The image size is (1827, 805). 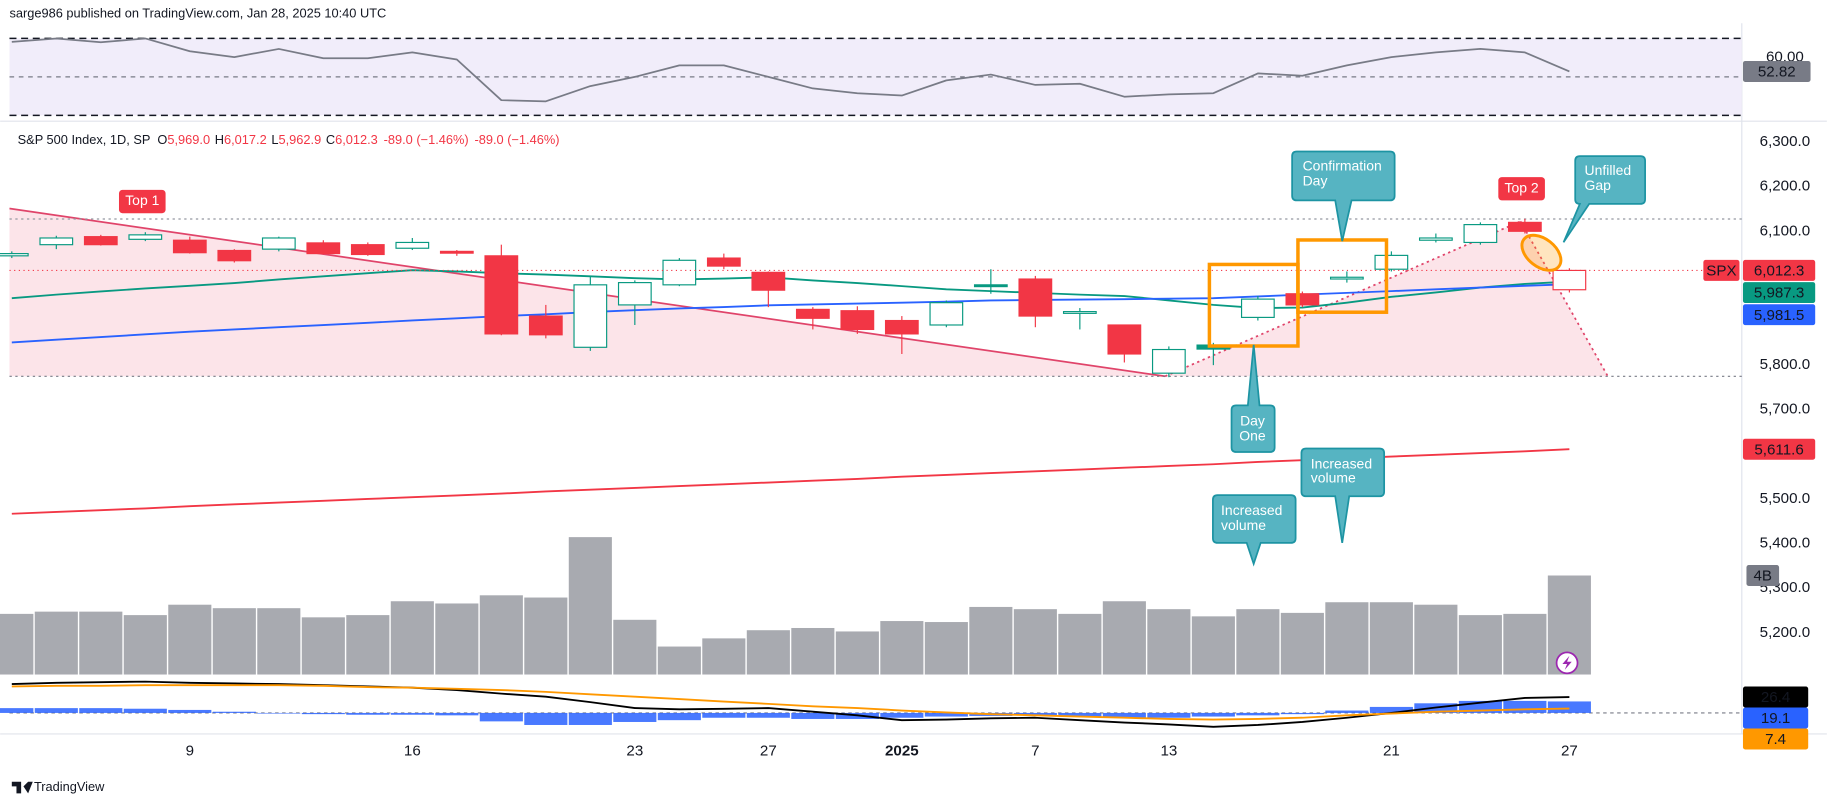 What do you see at coordinates (1252, 436) in the screenshot?
I see `annotation: One` at bounding box center [1252, 436].